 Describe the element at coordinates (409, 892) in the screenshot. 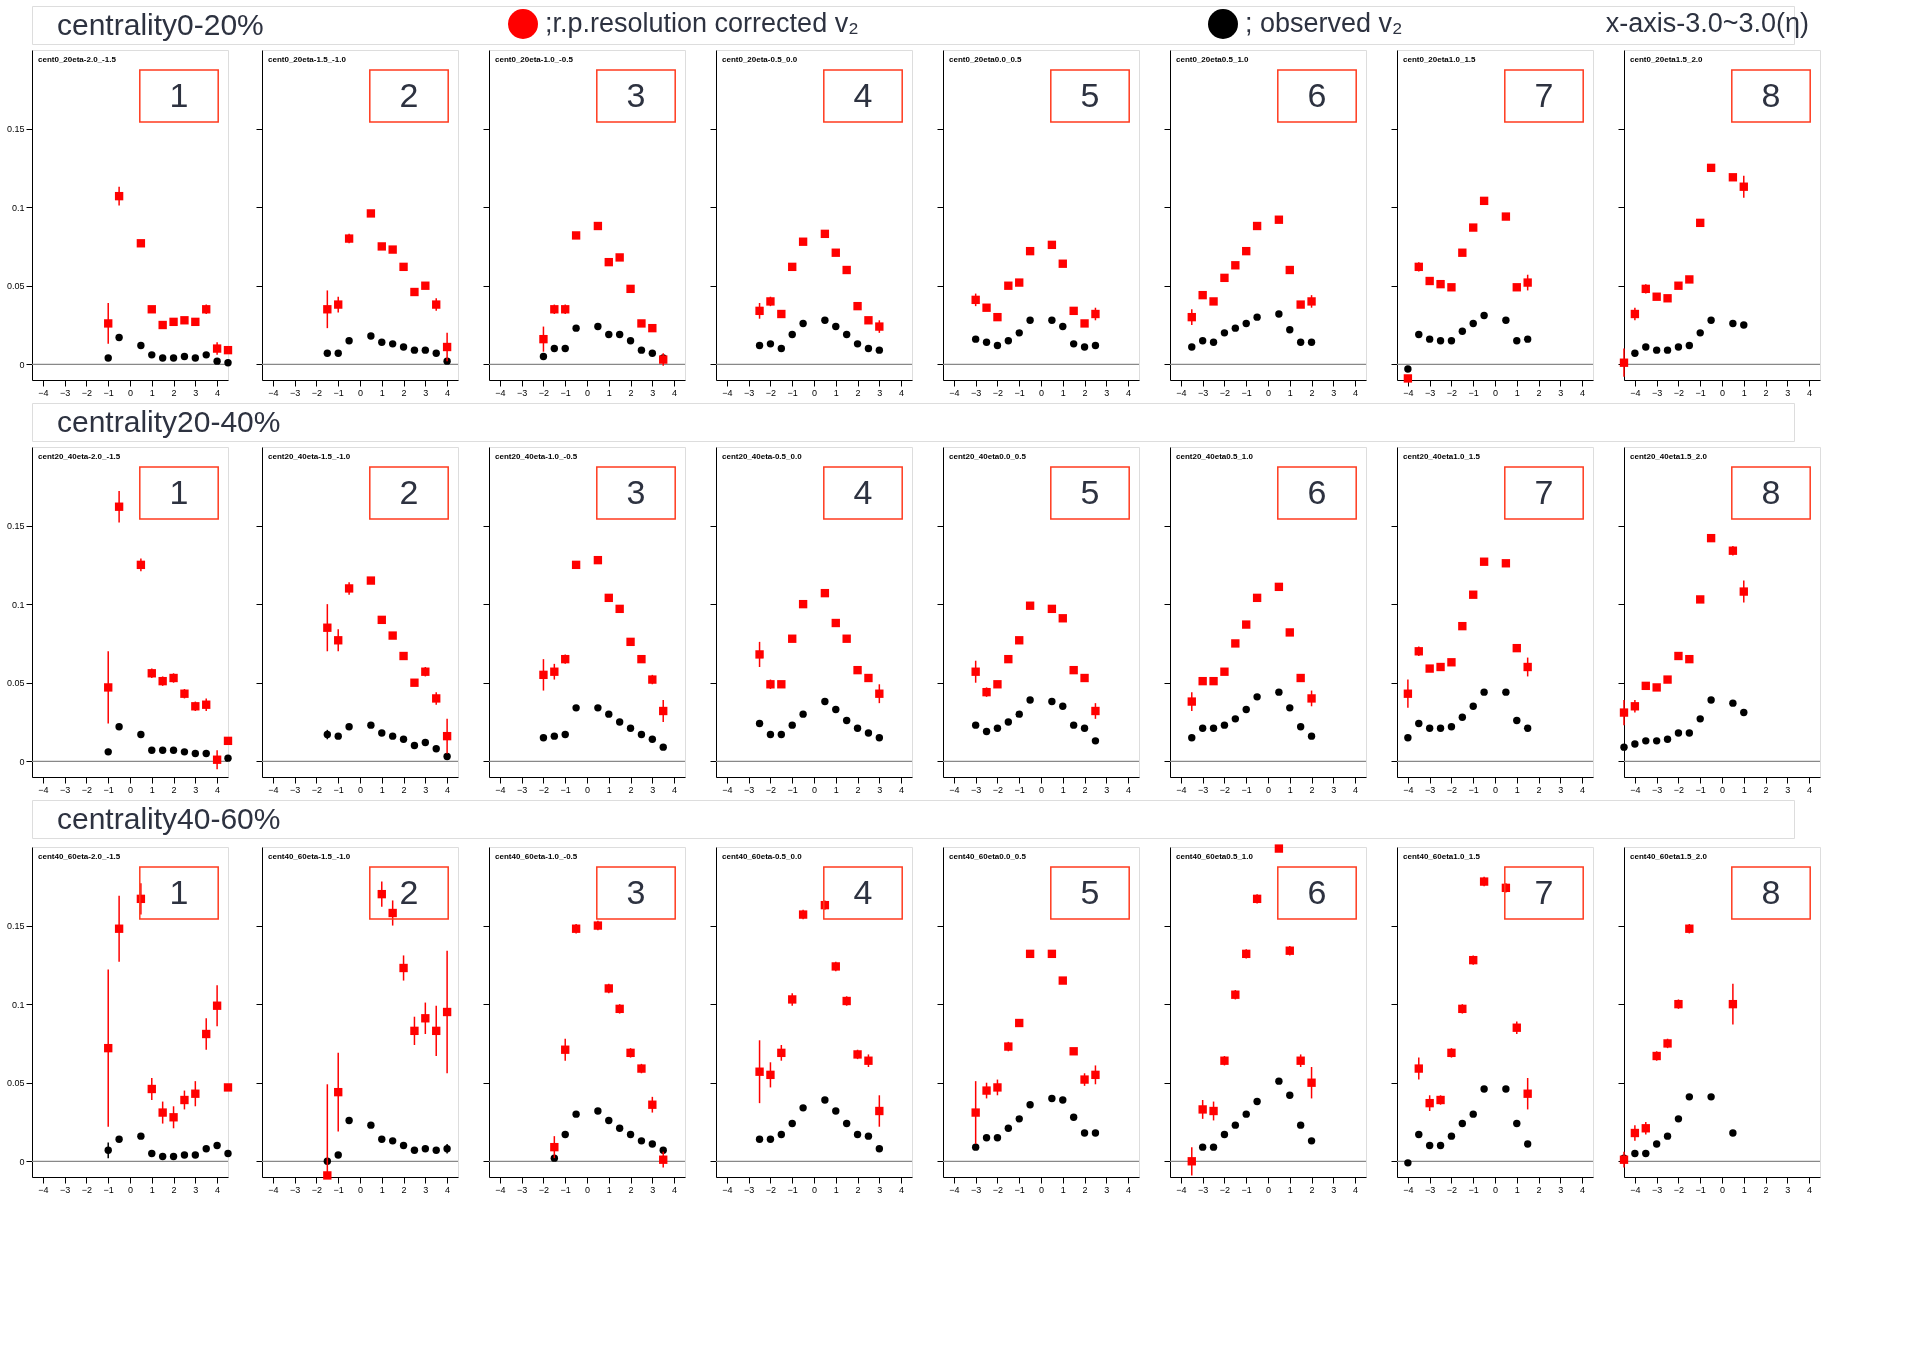

I see `annotation: 2` at that location.